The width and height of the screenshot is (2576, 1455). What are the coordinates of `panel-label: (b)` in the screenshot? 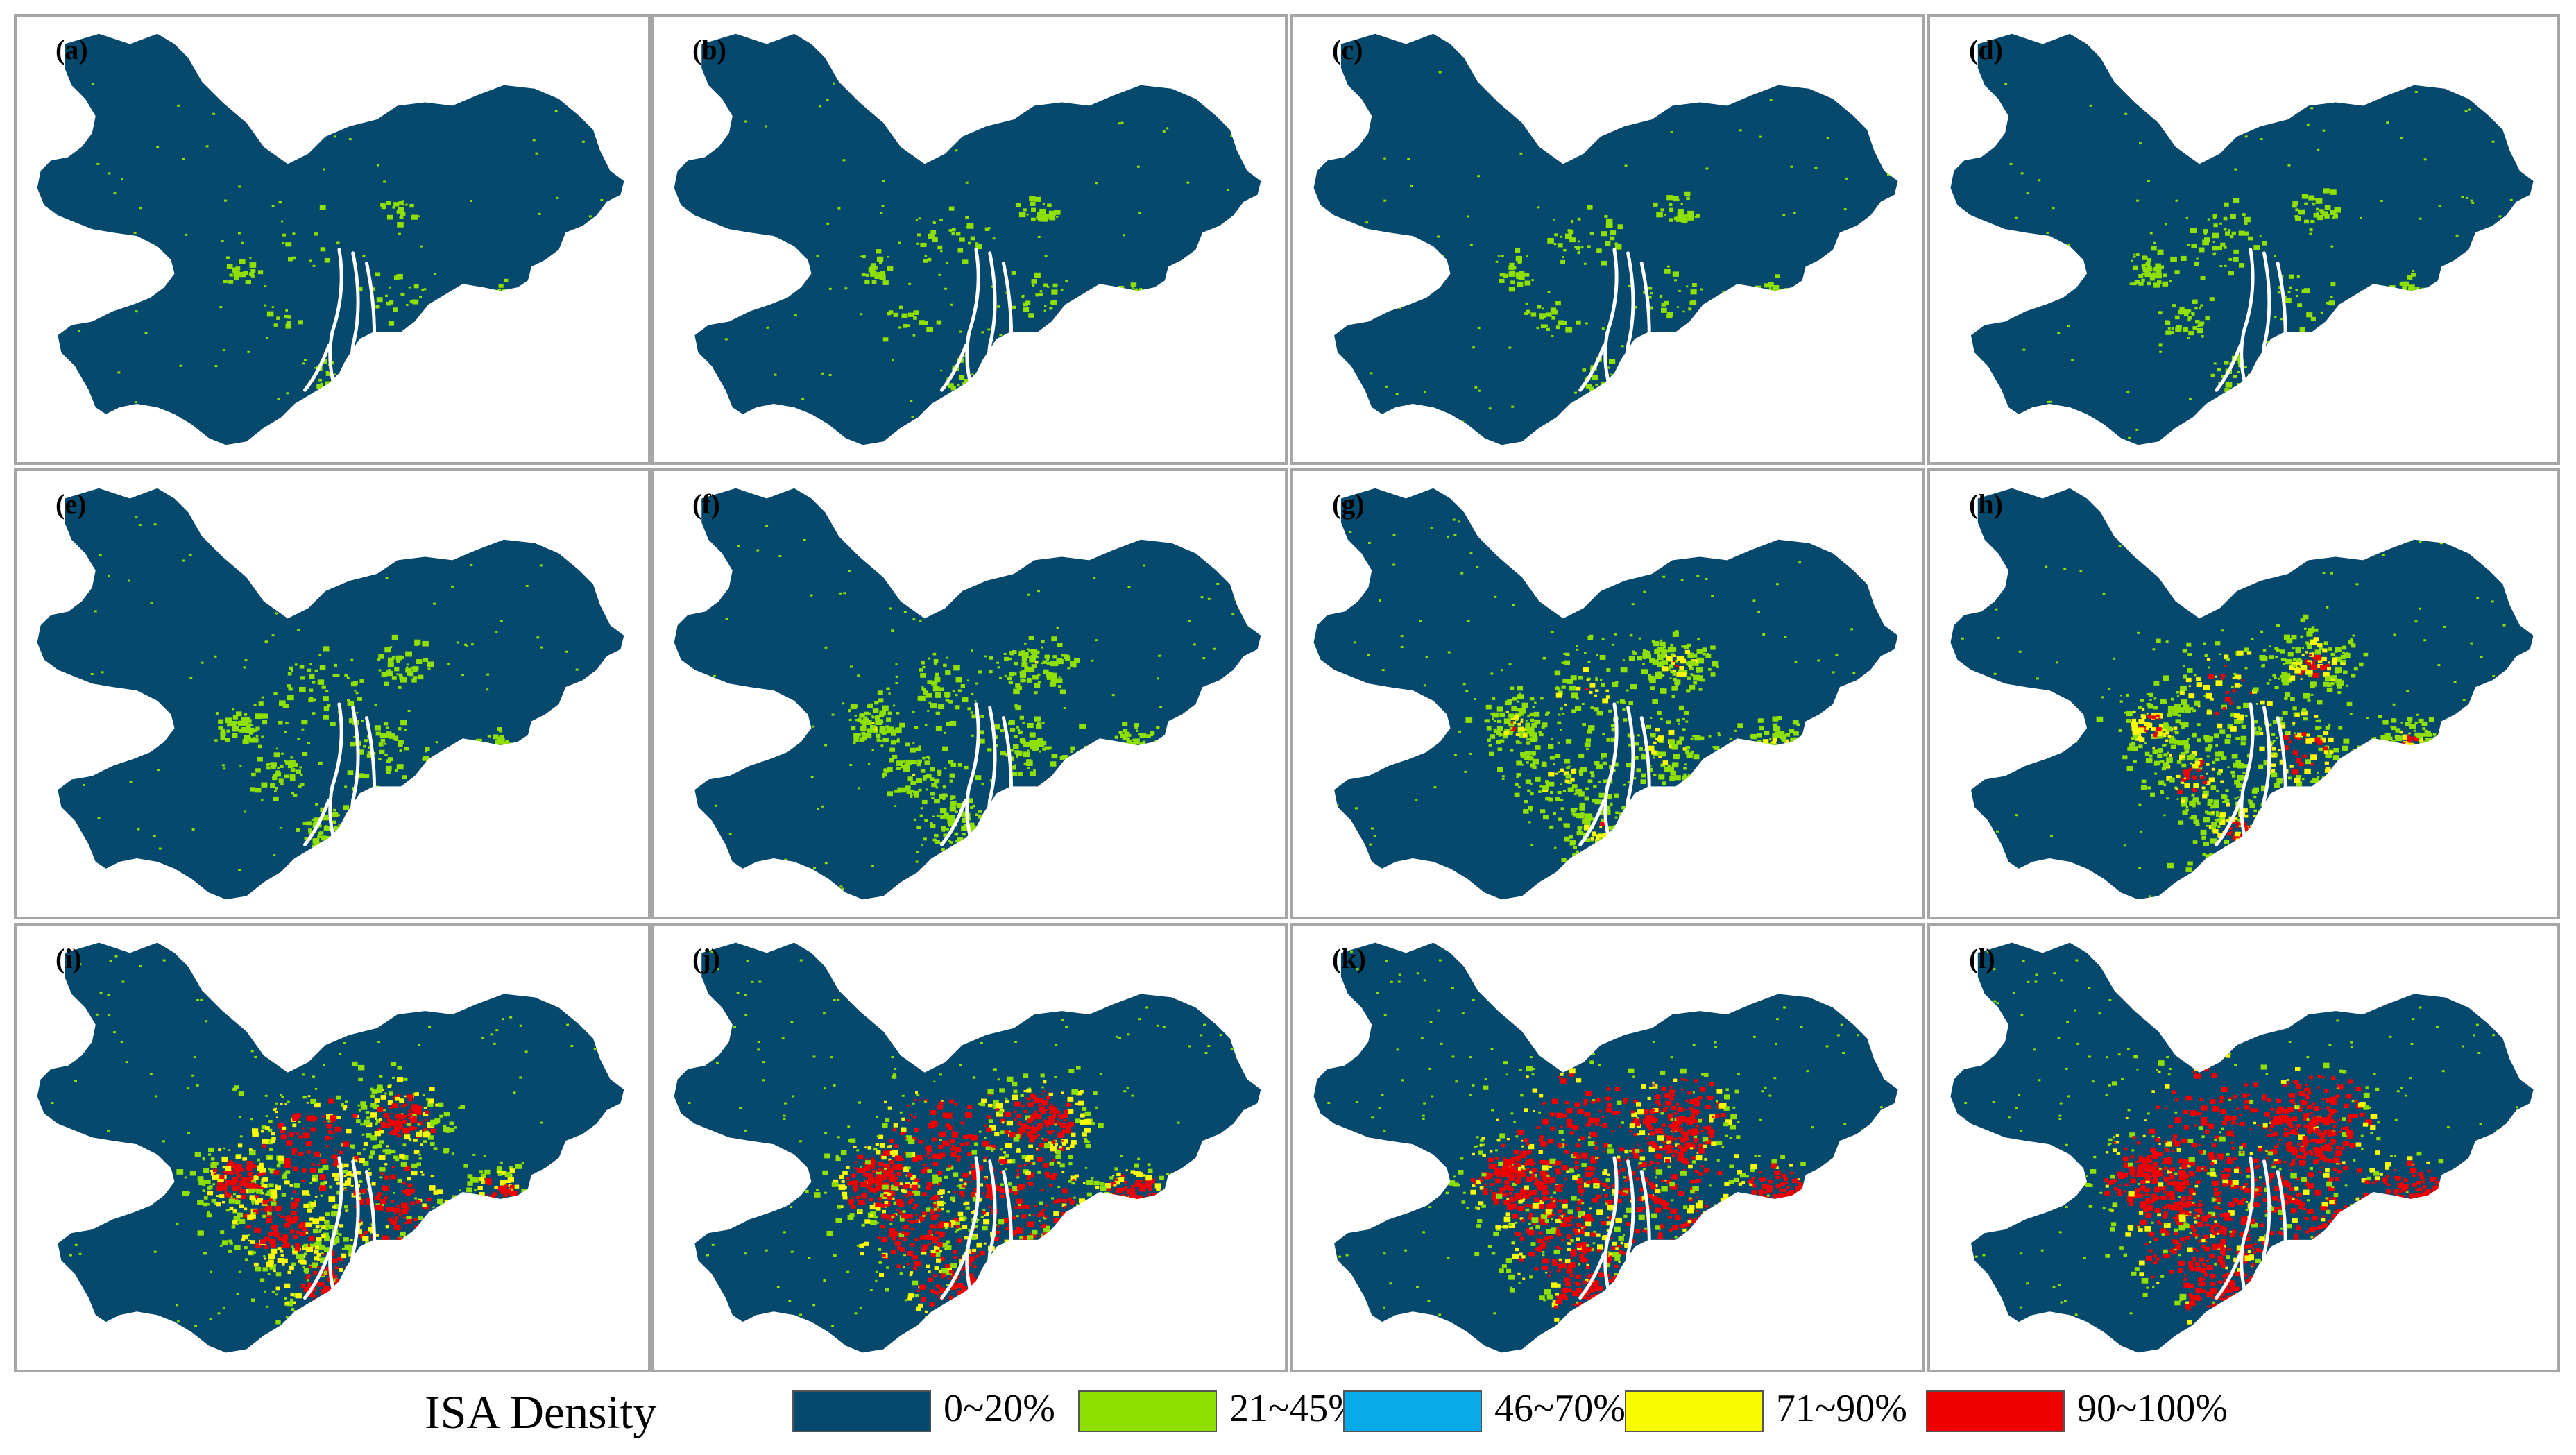 It's located at (709, 49).